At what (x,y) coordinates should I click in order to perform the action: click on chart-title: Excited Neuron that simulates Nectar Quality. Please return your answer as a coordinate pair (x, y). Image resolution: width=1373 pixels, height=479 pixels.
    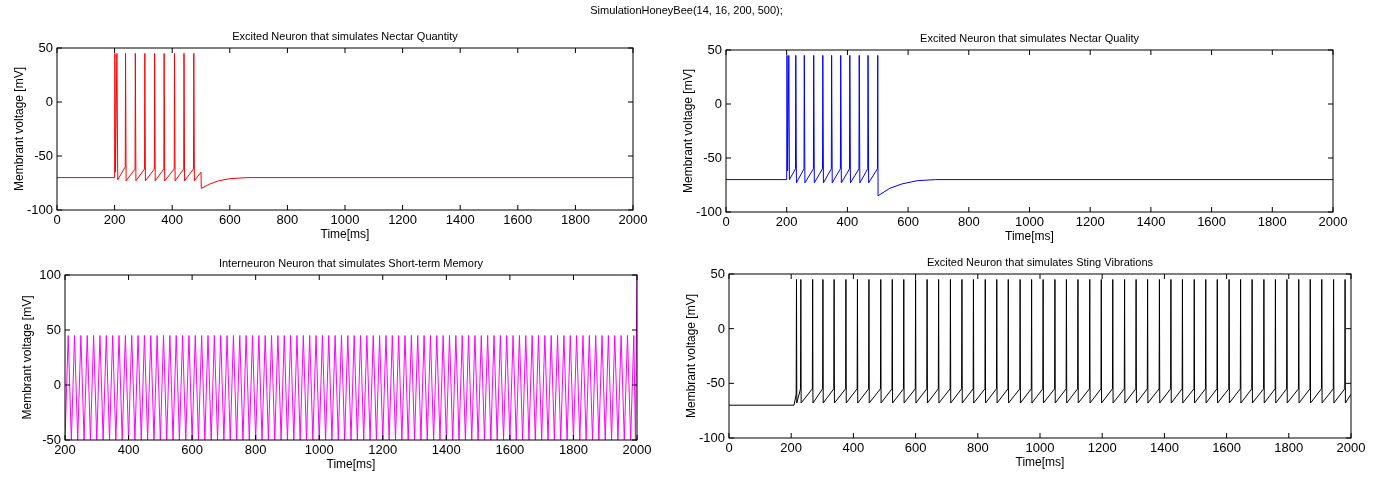
    Looking at the image, I should click on (1030, 38).